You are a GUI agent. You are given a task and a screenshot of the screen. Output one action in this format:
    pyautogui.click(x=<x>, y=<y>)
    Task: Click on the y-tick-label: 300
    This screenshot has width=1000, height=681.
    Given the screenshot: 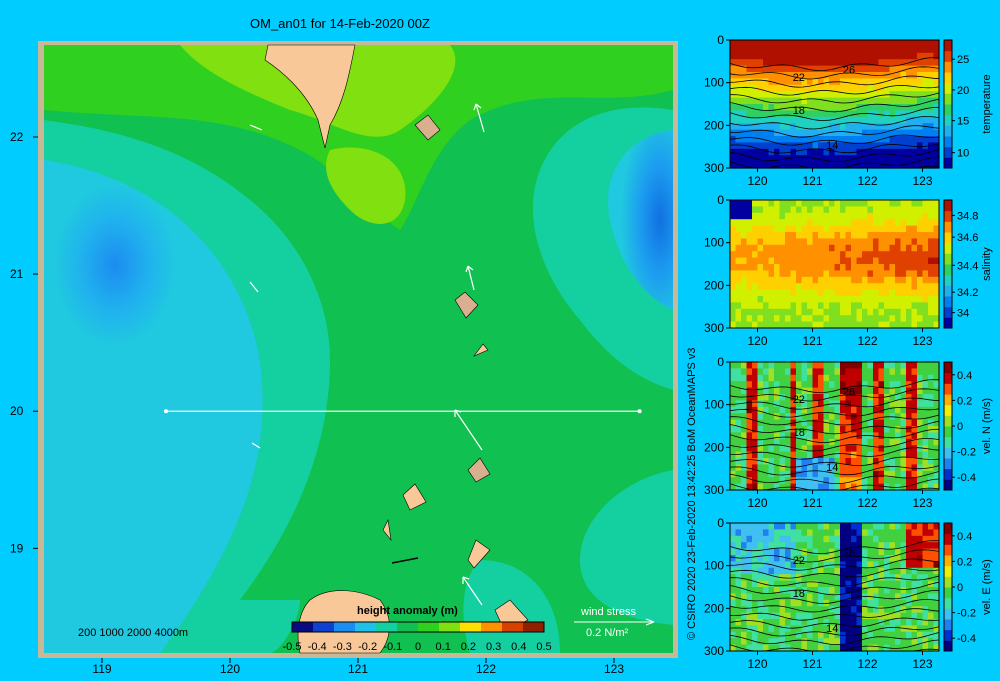 What is the action you would take?
    pyautogui.click(x=714, y=168)
    